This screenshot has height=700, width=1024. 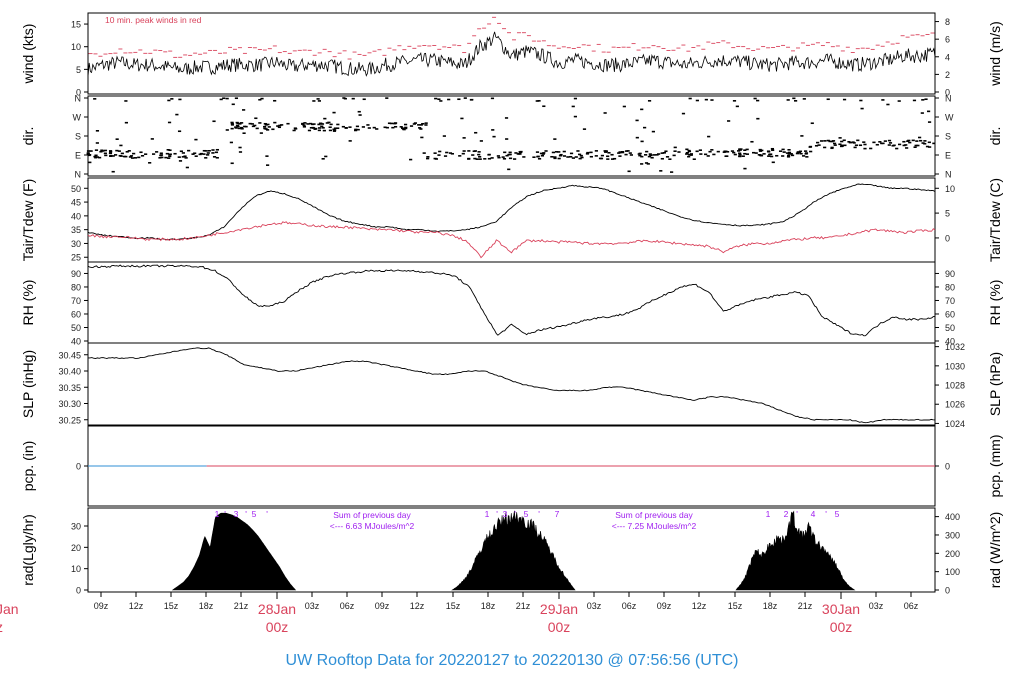 I want to click on tick-label-right: 1028, so click(x=955, y=386).